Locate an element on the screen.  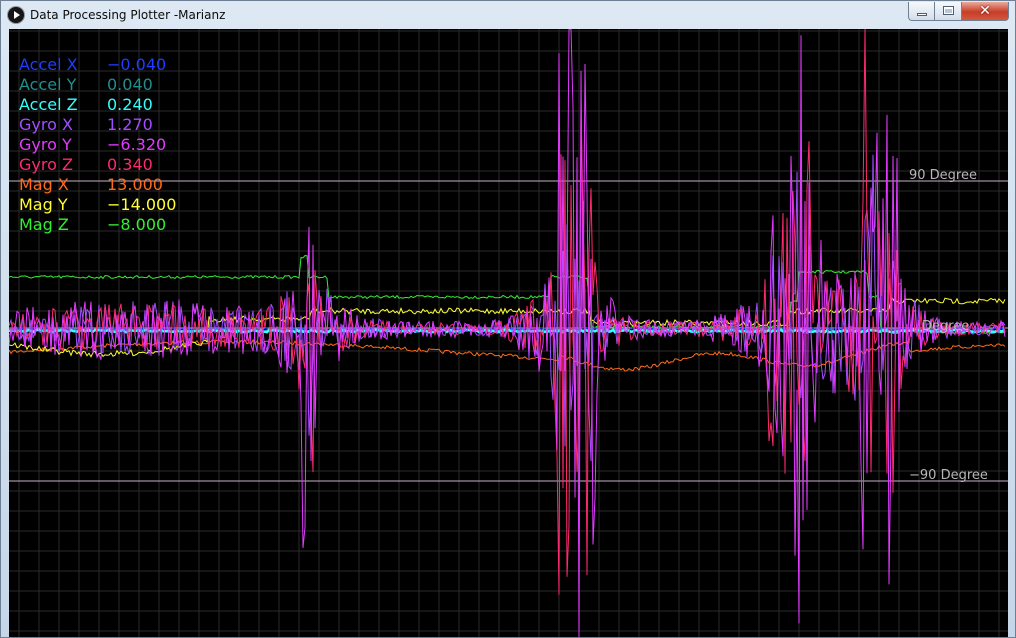
legend-value: −8.000 is located at coordinates (137, 224).